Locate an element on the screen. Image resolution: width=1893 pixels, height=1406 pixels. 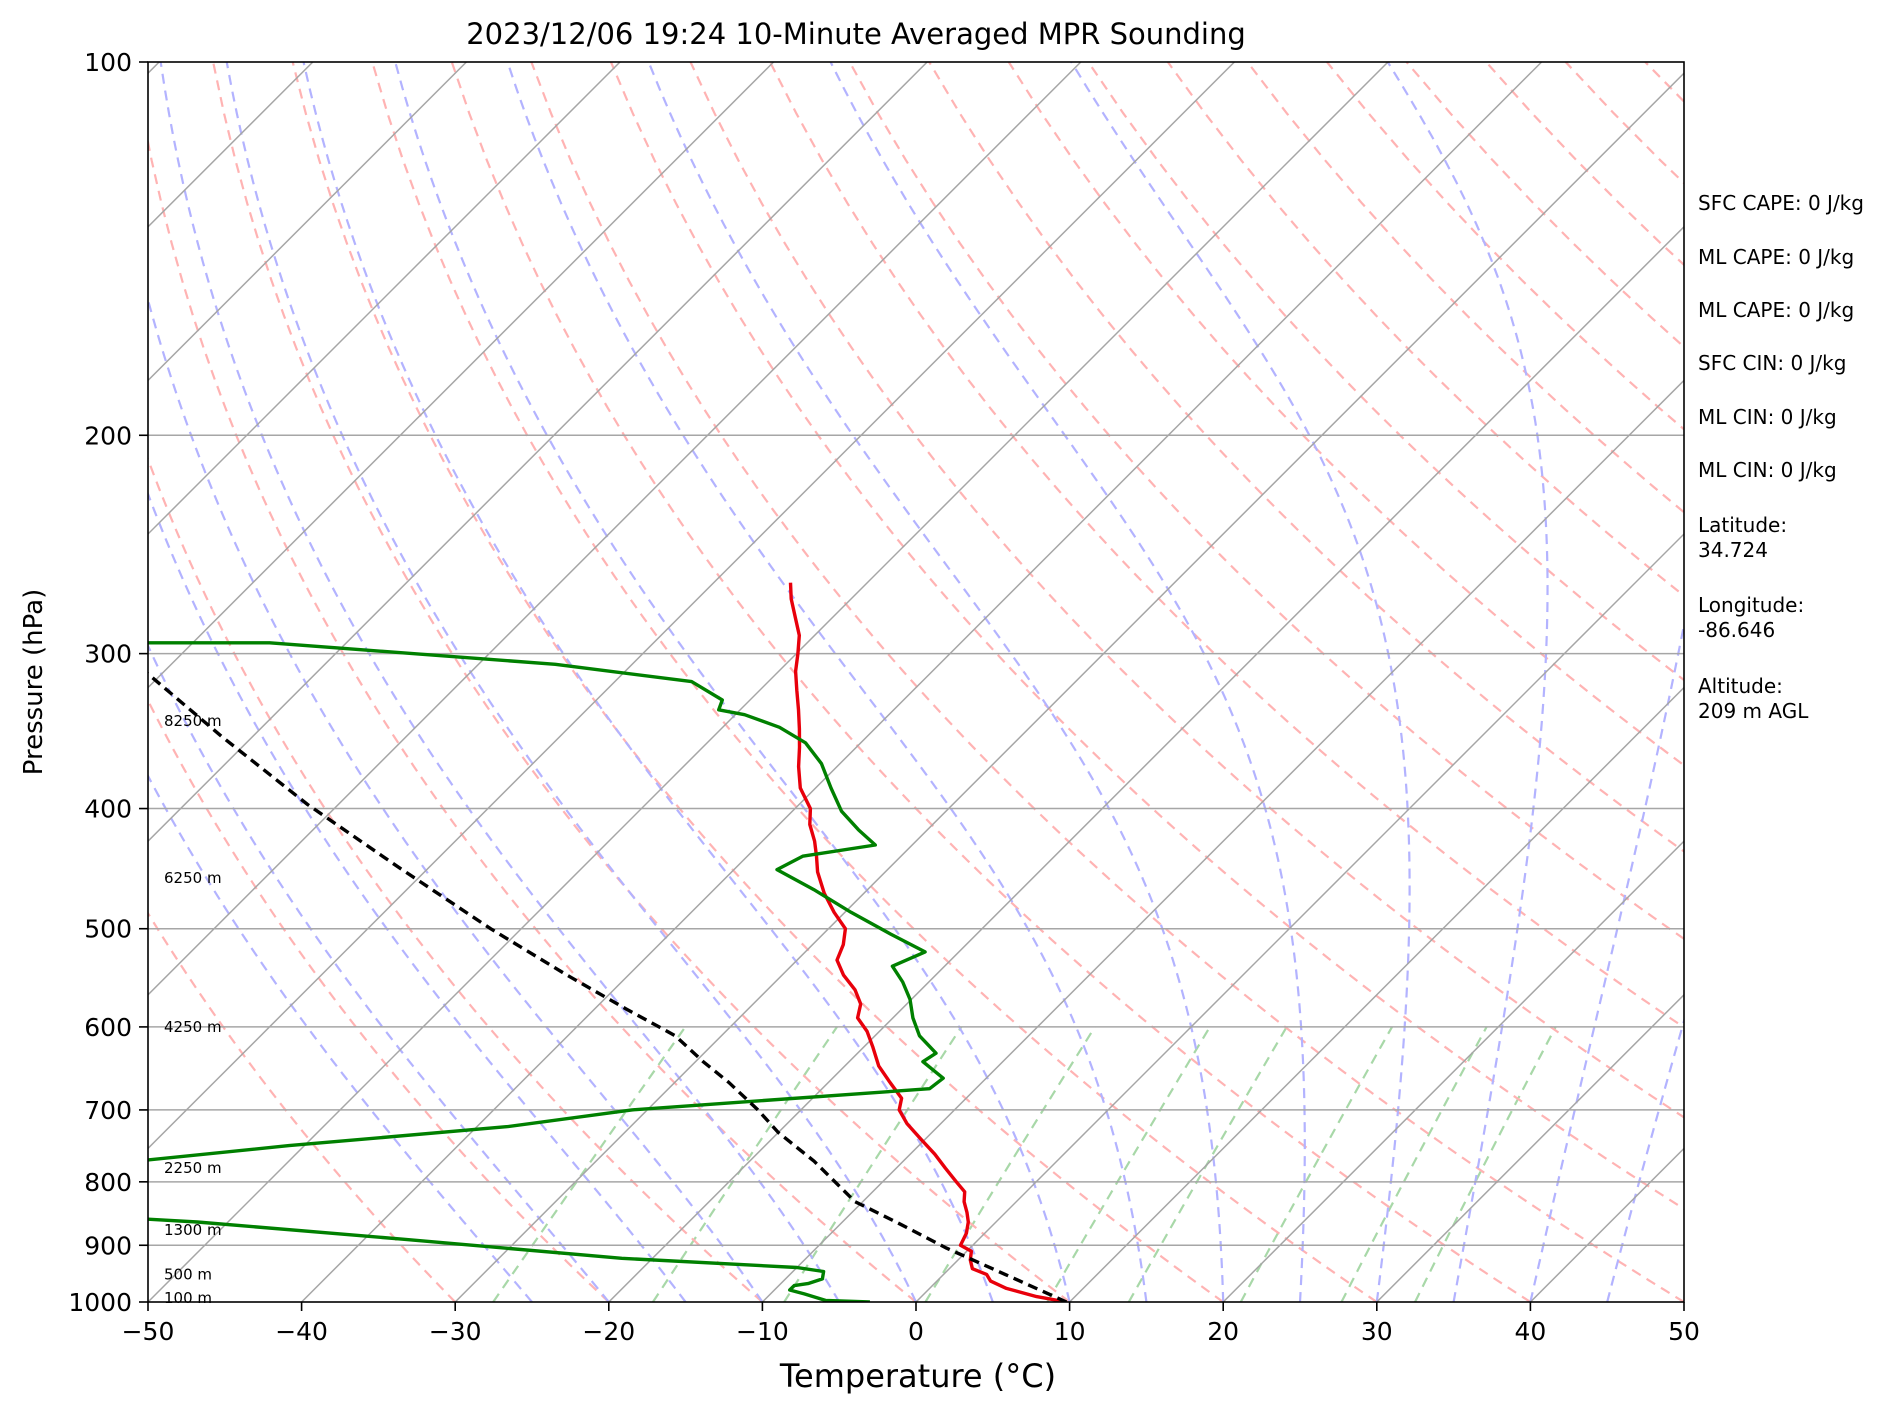
x-tick-label: 0 is located at coordinates (916, 1331).